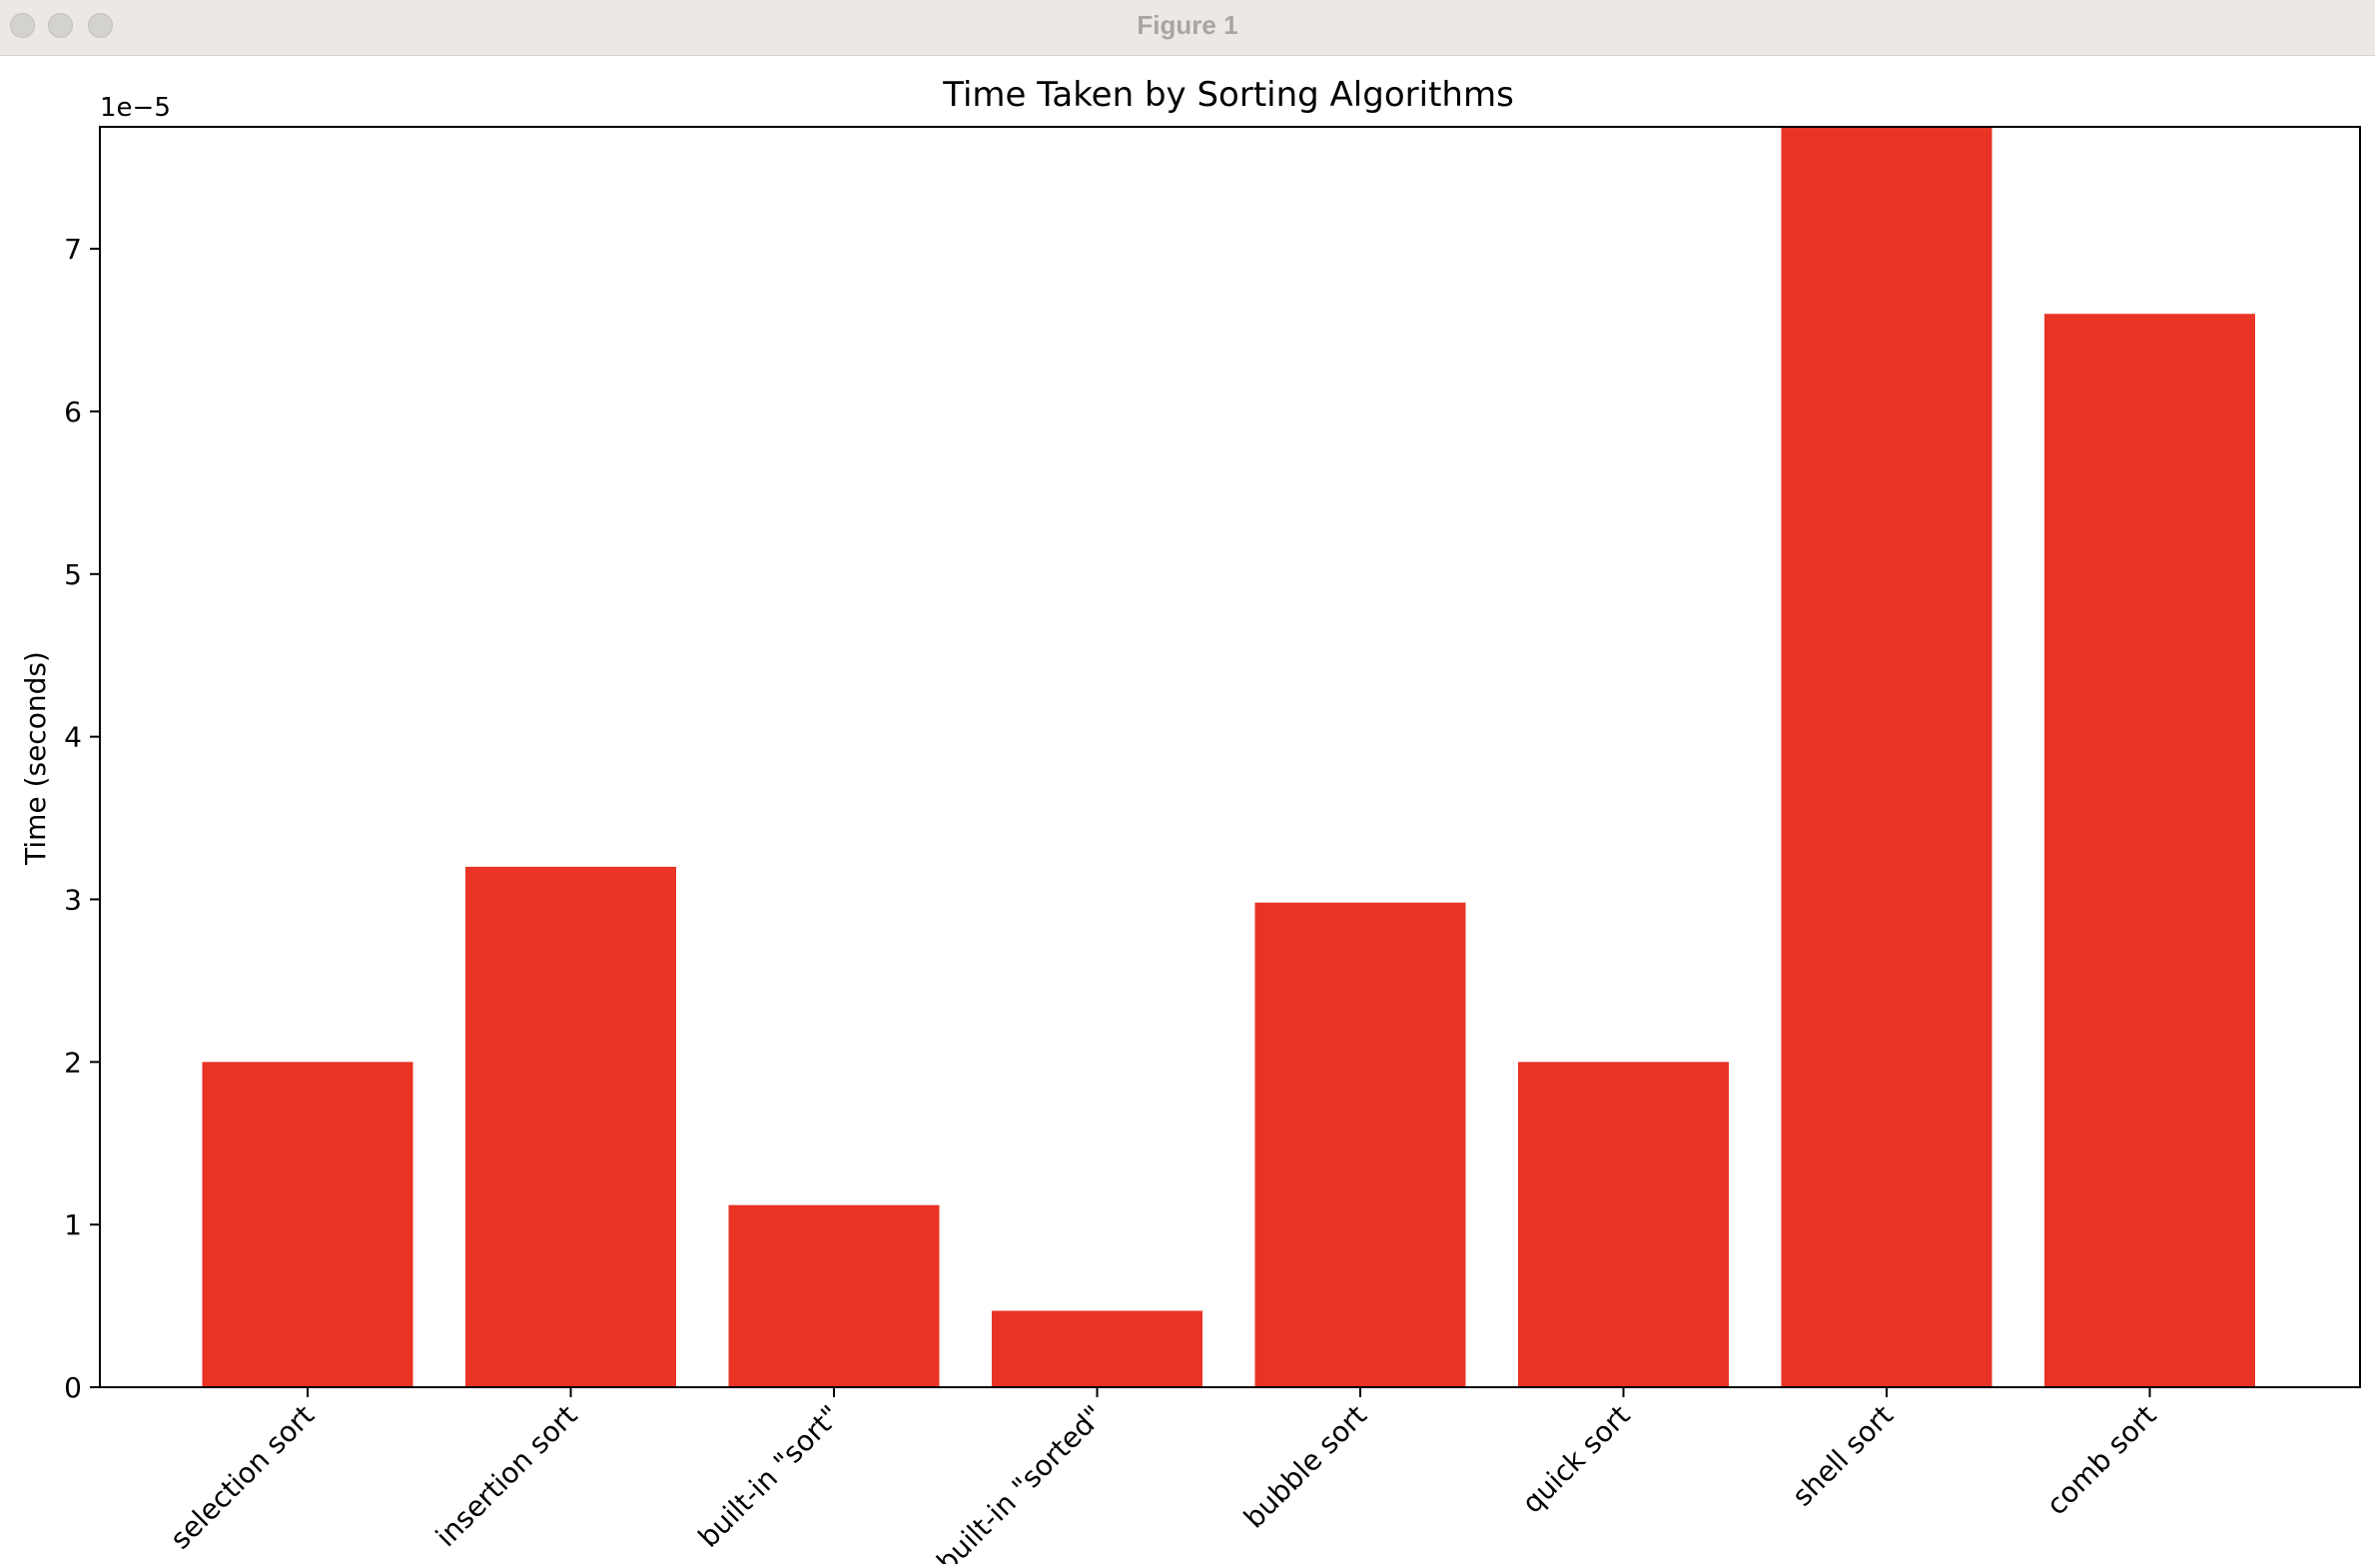 This screenshot has height=1568, width=2375. What do you see at coordinates (73, 1224) in the screenshot?
I see `y-tick-label: 1` at bounding box center [73, 1224].